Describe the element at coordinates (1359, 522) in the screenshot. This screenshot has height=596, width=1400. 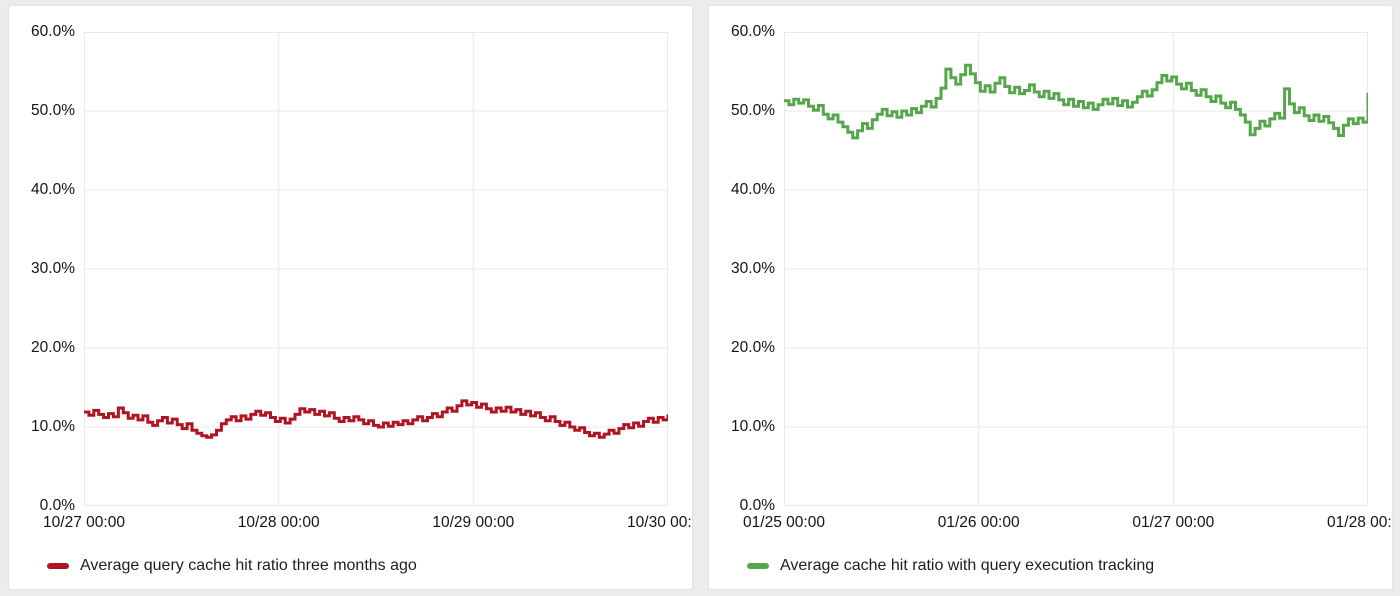
I see `x-tick-label: 01/28 00:00` at that location.